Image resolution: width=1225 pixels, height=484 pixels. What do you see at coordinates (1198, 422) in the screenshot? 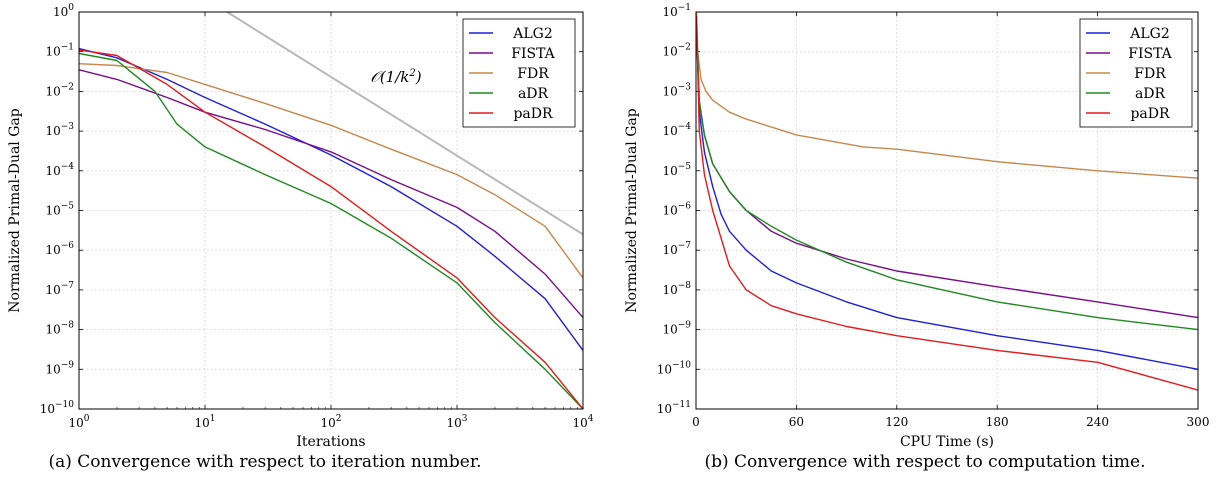
I see `x-tick-label: 300` at bounding box center [1198, 422].